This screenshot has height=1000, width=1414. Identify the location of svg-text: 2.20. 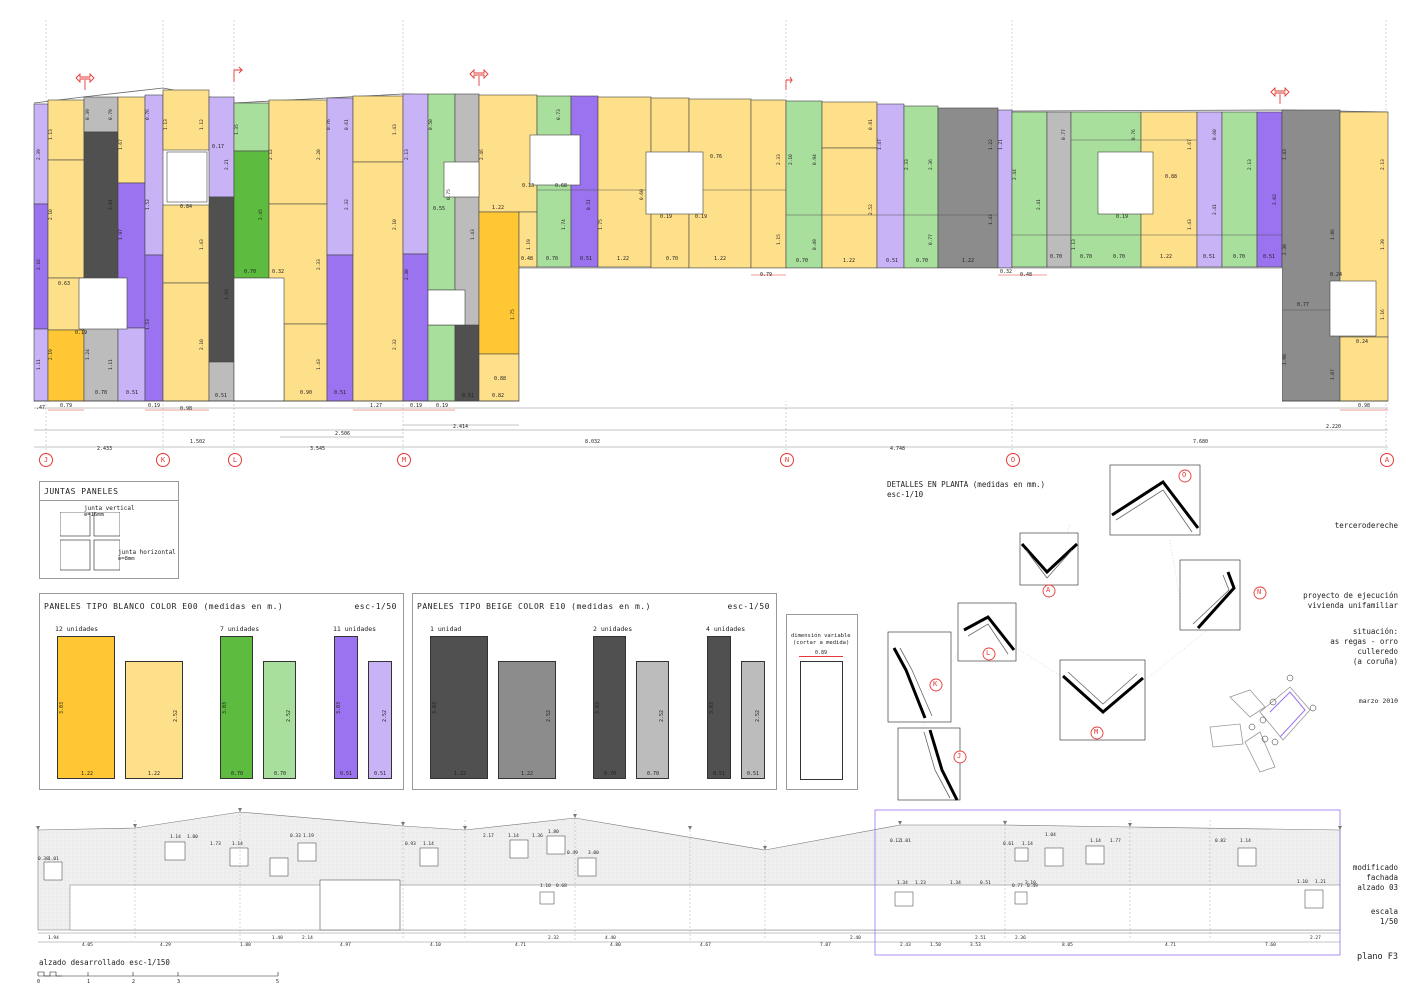
(319, 154).